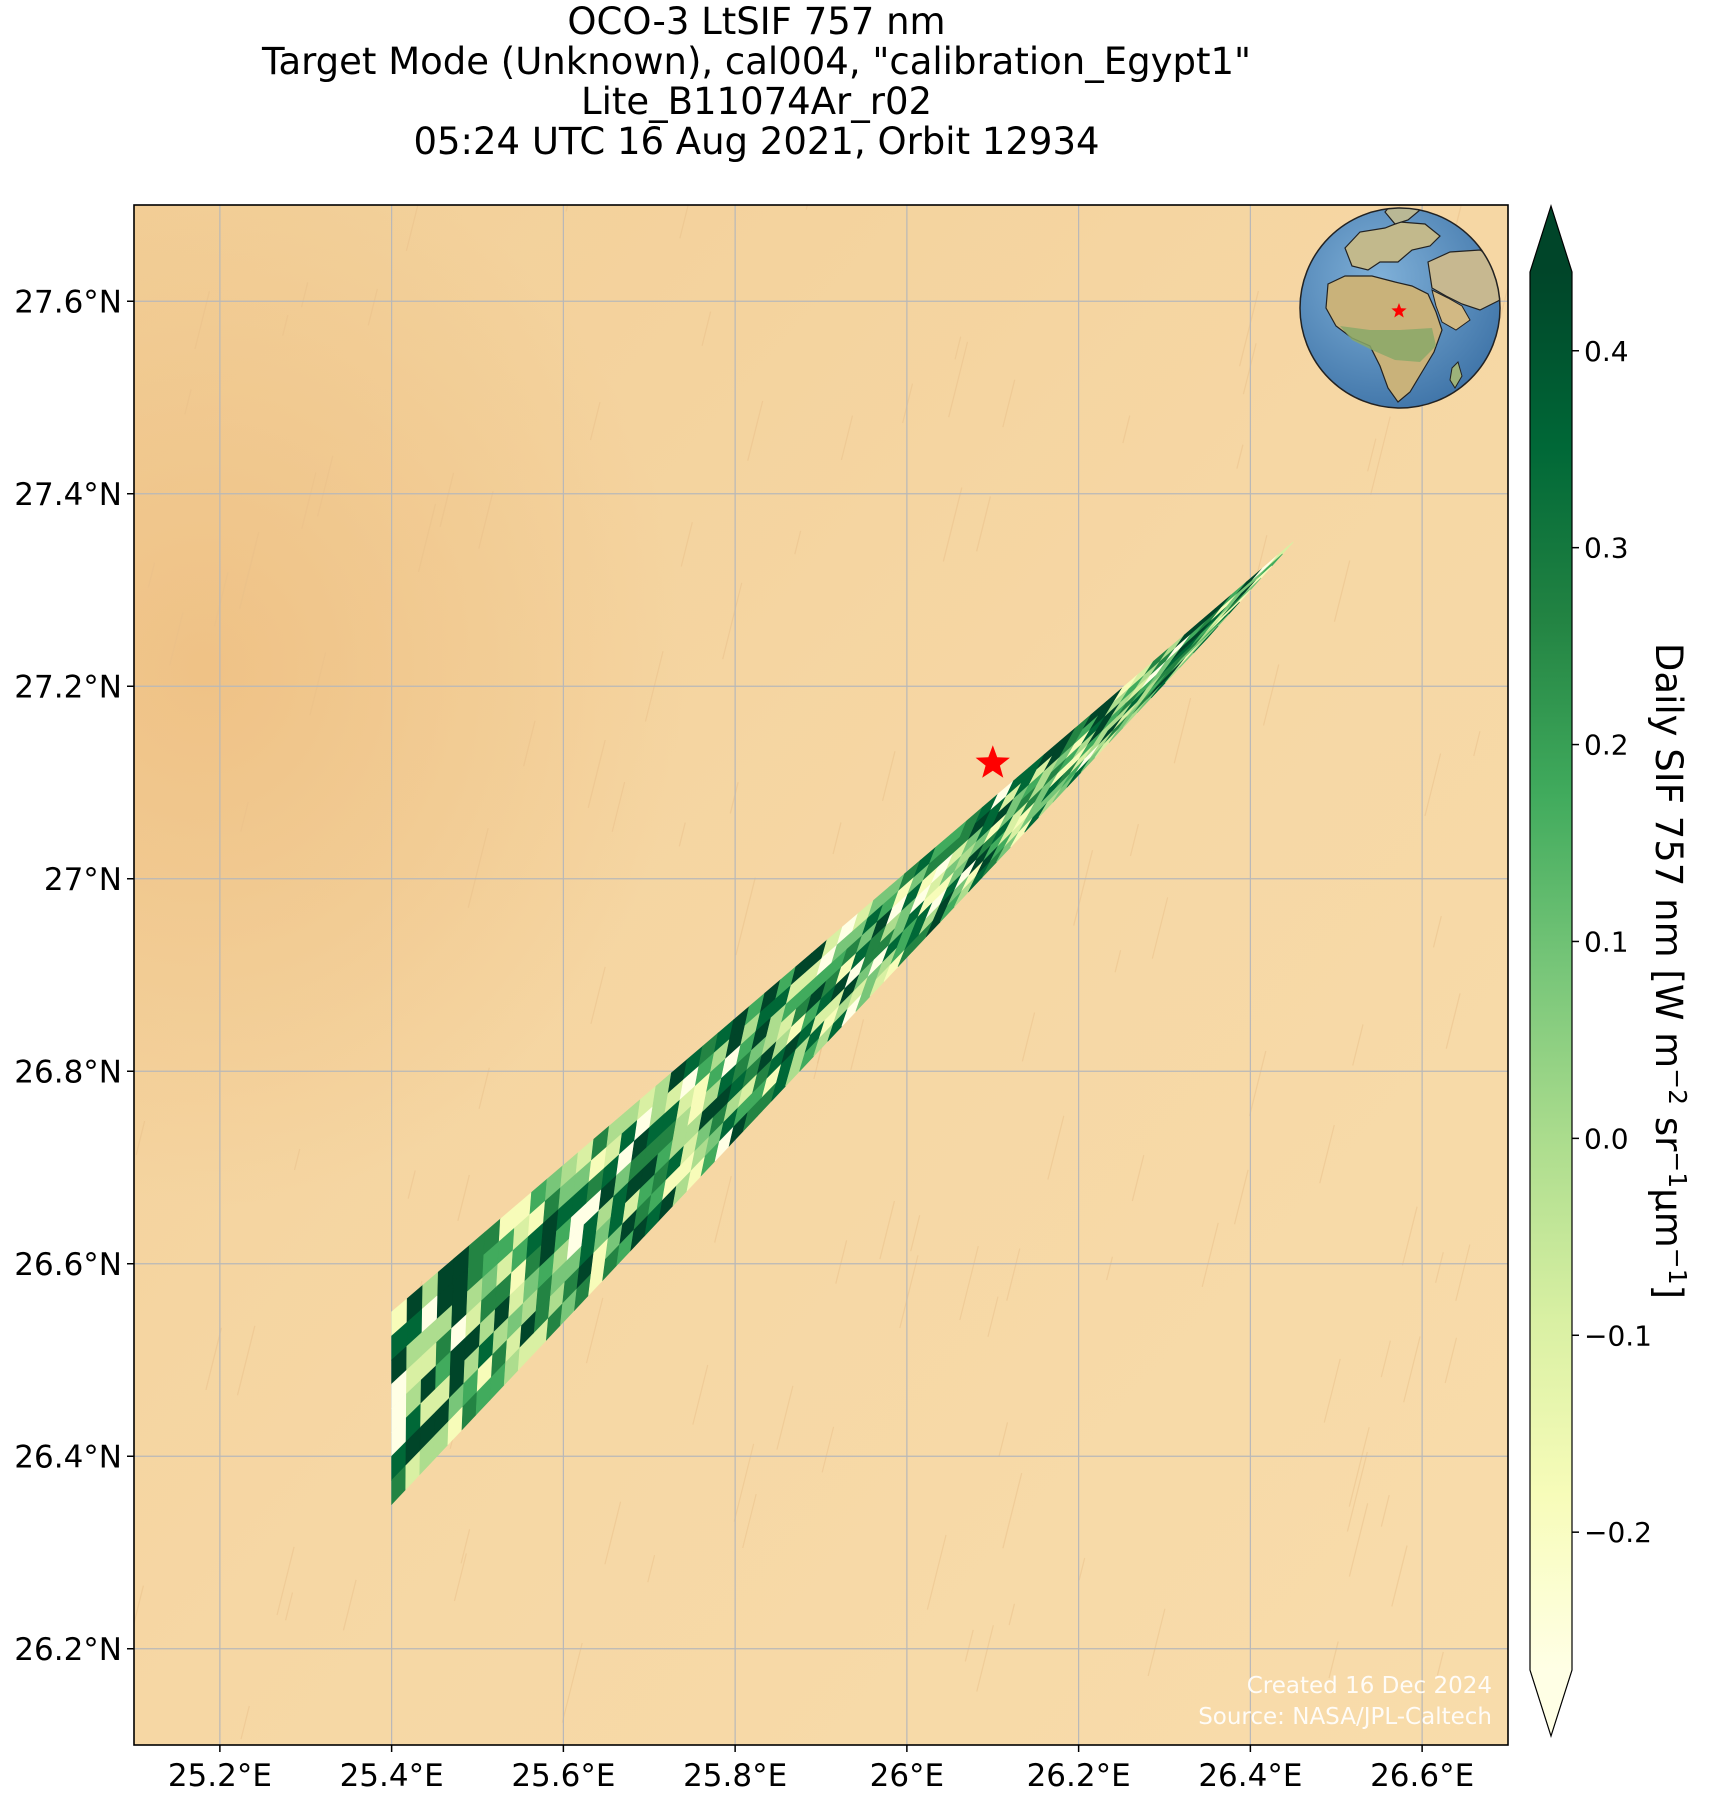  What do you see at coordinates (1606, 745) in the screenshot?
I see `colorbar-tick-label: 0.2` at bounding box center [1606, 745].